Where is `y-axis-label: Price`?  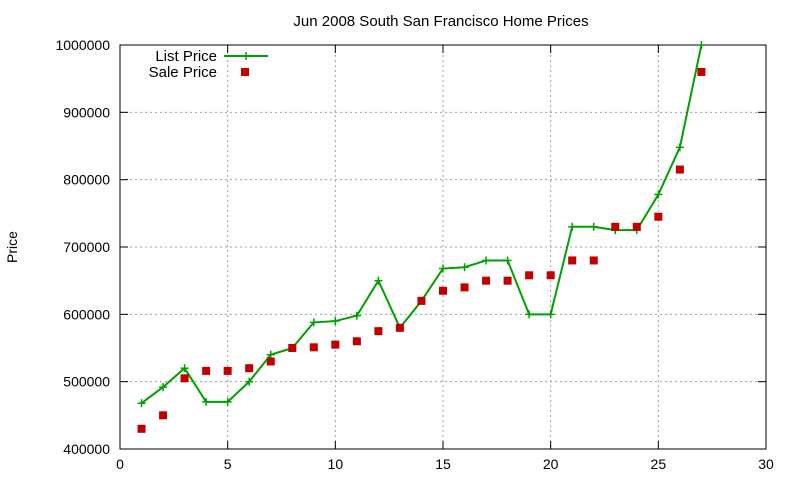 y-axis-label: Price is located at coordinates (12, 247).